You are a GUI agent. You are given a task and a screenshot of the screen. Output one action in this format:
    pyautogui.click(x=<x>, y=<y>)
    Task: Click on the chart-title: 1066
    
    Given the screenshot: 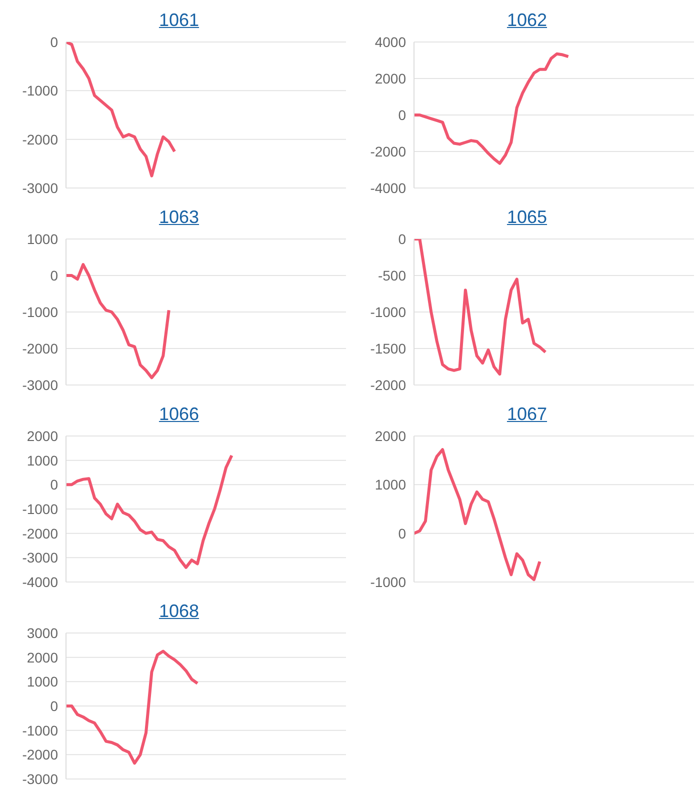 What is the action you would take?
    pyautogui.click(x=179, y=414)
    